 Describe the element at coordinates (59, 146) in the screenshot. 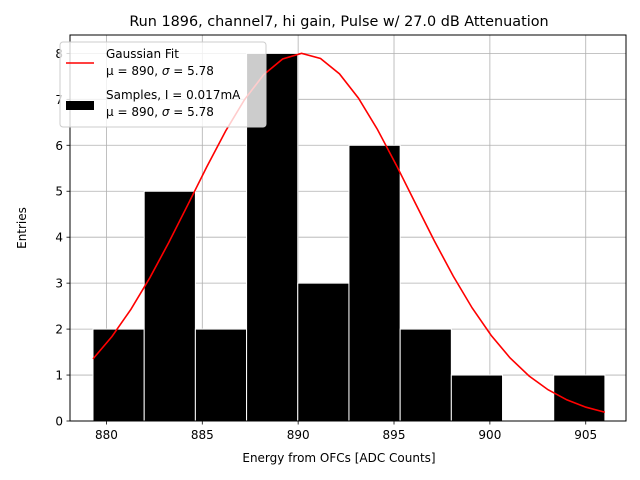

I see `y-tick-label: 6` at that location.